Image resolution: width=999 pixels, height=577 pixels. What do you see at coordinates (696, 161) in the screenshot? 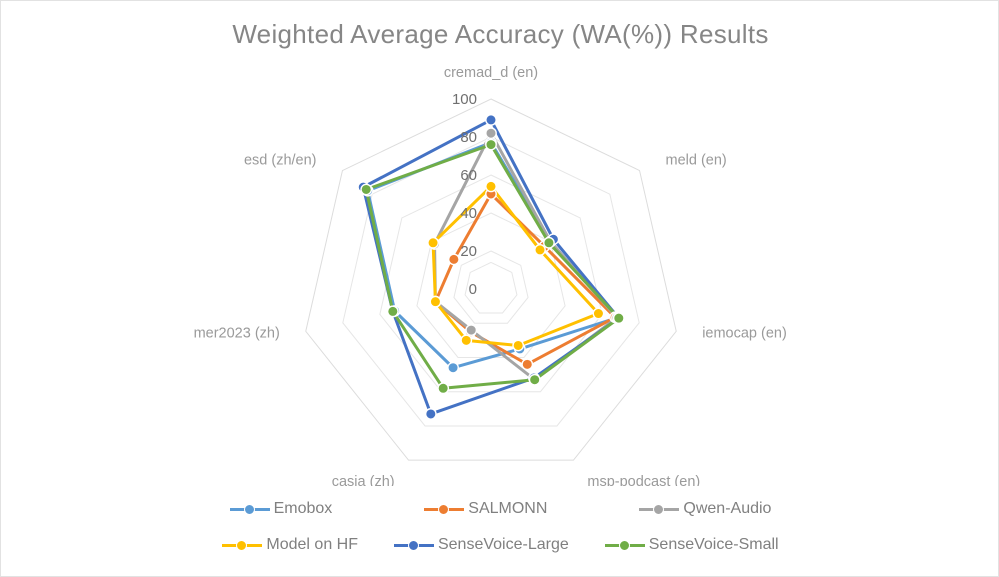
I see `axis-label-meld-en: meld (en)` at bounding box center [696, 161].